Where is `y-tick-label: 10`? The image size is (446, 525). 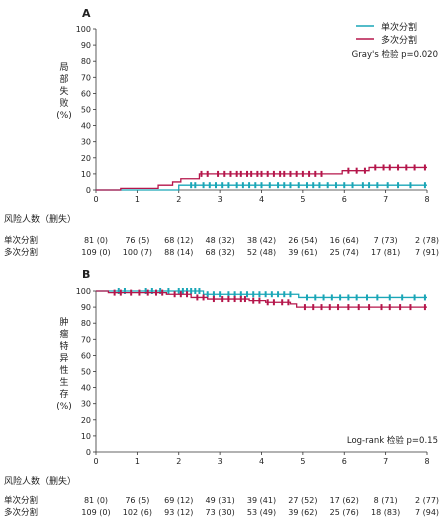 y-tick-label: 10 is located at coordinates (86, 436).